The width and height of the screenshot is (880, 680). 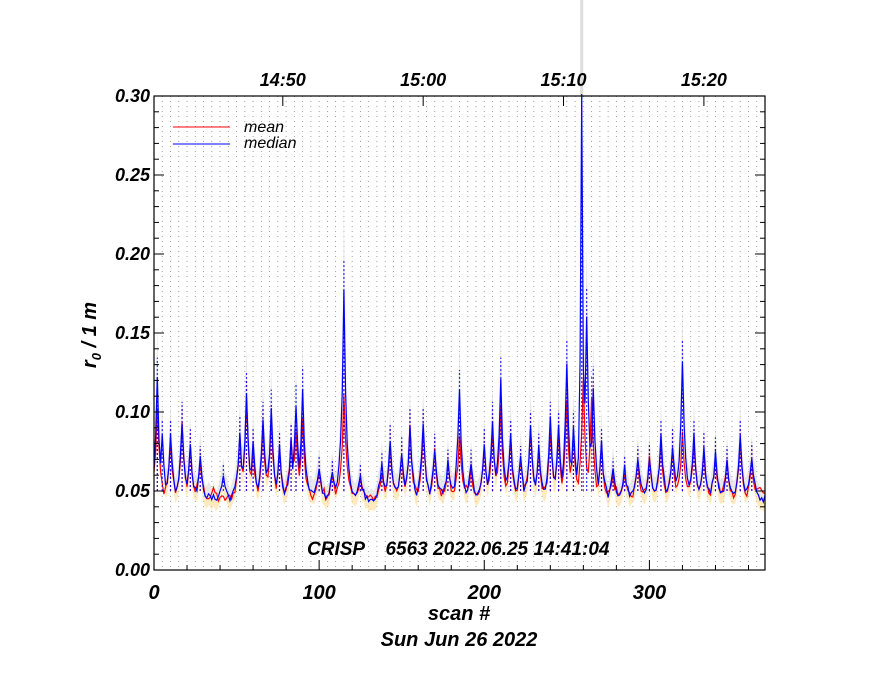 I want to click on annotation: CRISP 6563 2022.06.25 14:41:04, so click(x=458, y=549).